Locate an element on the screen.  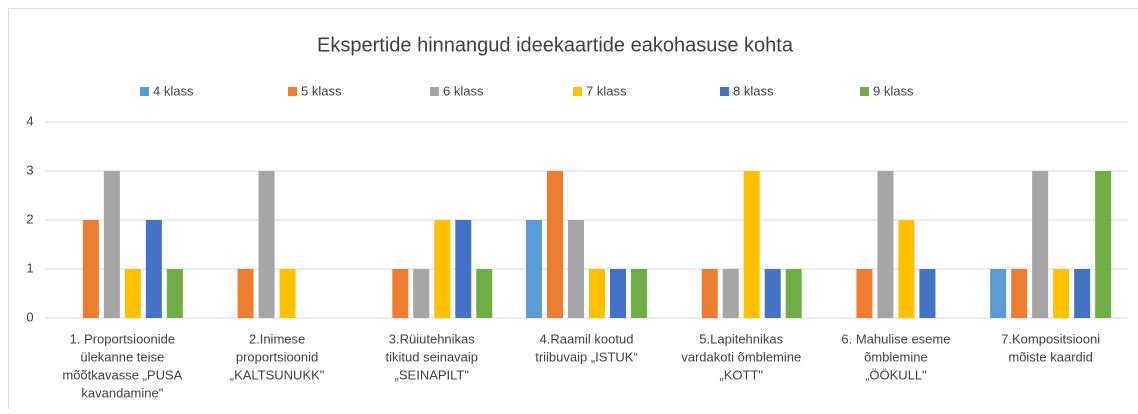
y-tick-label: 0 is located at coordinates (29, 316).